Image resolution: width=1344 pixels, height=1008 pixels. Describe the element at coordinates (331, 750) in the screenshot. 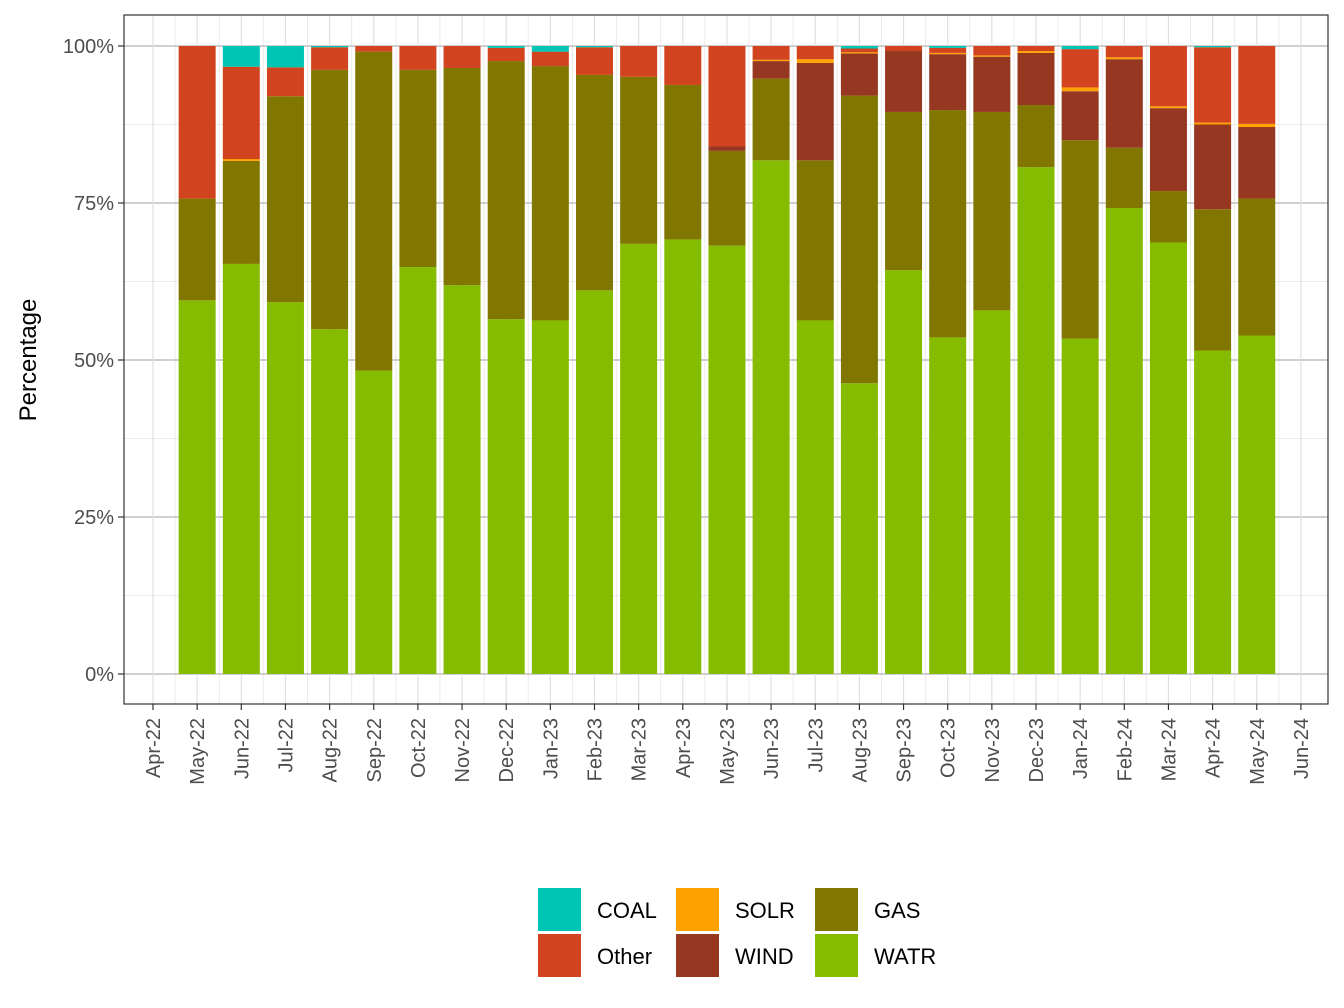

I see `x-tick-label: Aug-22` at that location.